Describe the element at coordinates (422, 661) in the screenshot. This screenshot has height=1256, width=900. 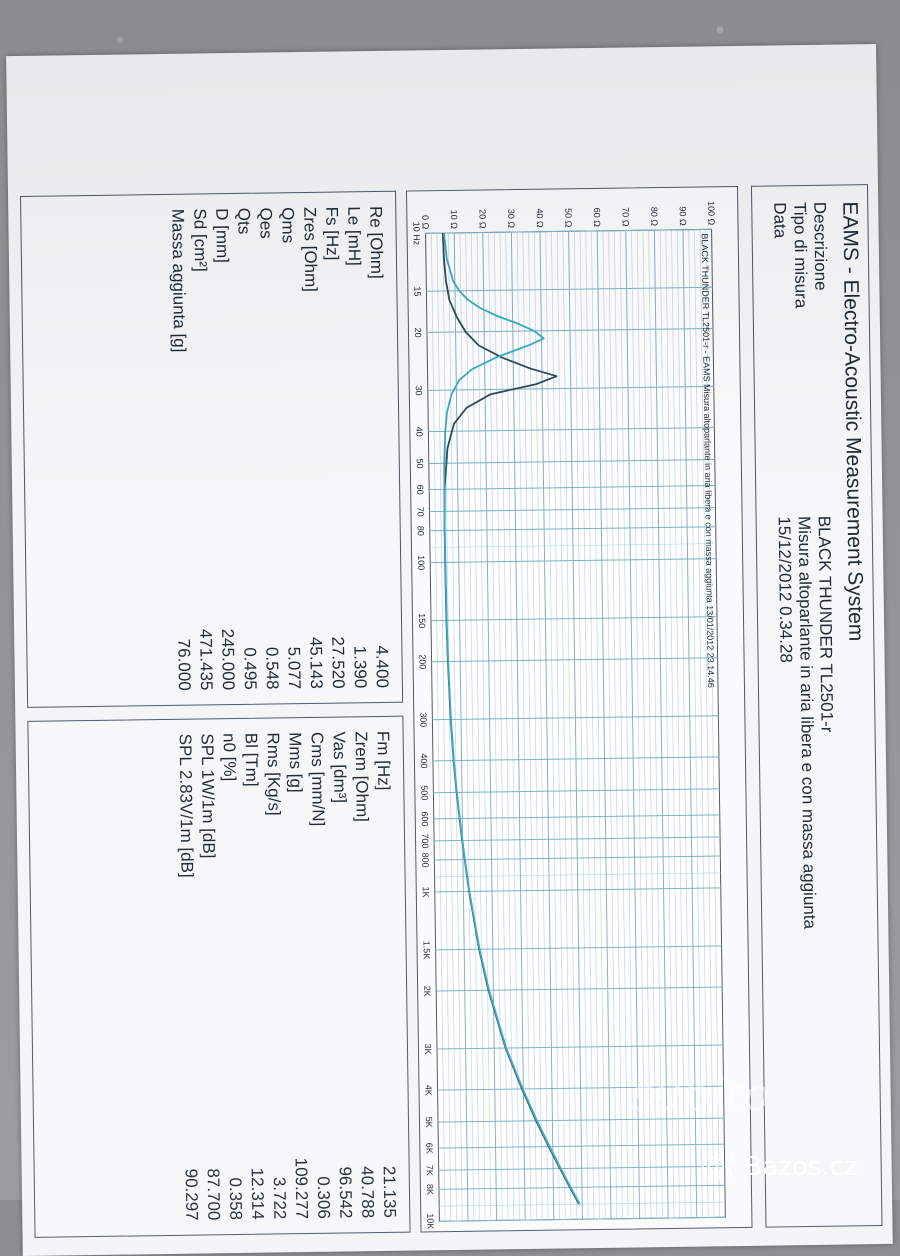
I see `x-tick-label: 200` at that location.